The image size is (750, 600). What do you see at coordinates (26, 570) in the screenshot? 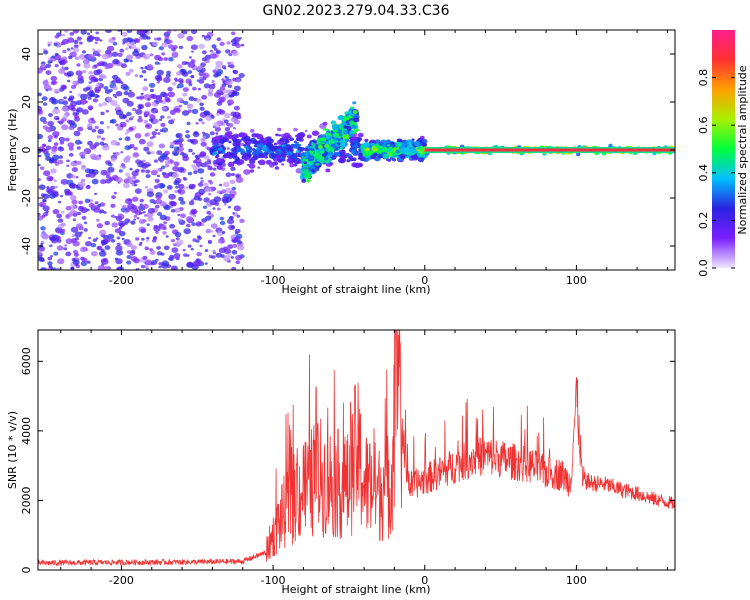
I see `y-tick-label: 0` at bounding box center [26, 570].